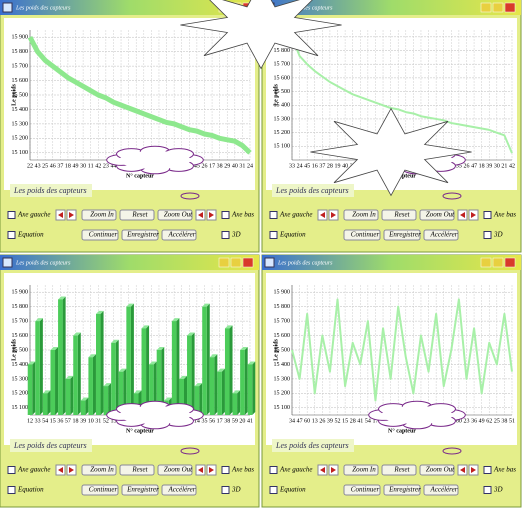 The image size is (522, 513). I want to click on button-label: Continuer, so click(103, 235).